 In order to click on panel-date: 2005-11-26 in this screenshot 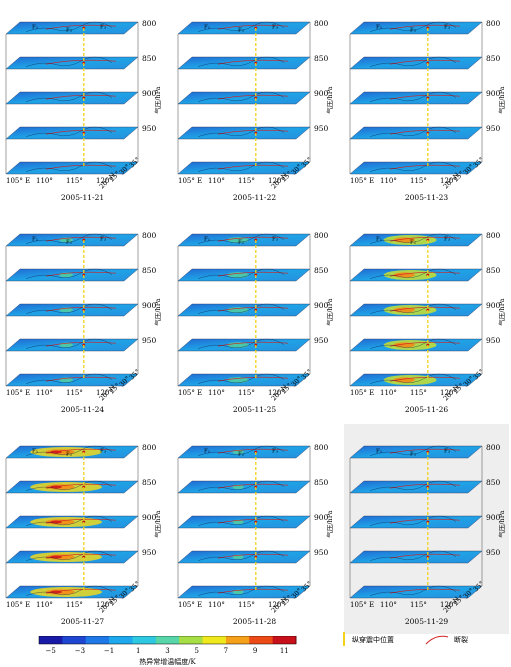, I will do `click(426, 409)`.